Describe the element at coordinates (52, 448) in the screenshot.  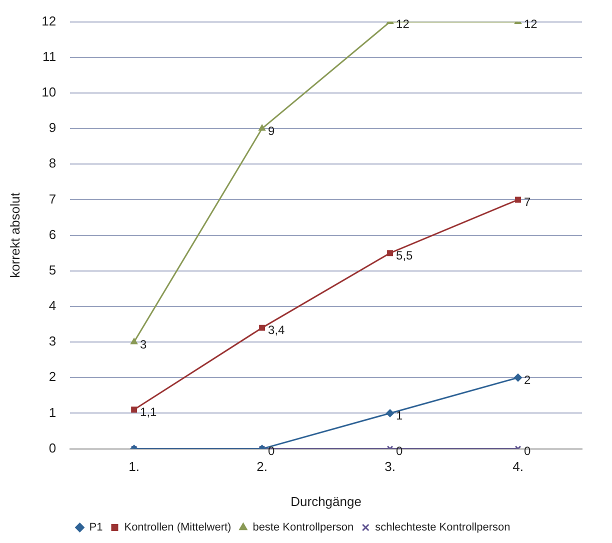
I see `y-tick-label: 0` at that location.